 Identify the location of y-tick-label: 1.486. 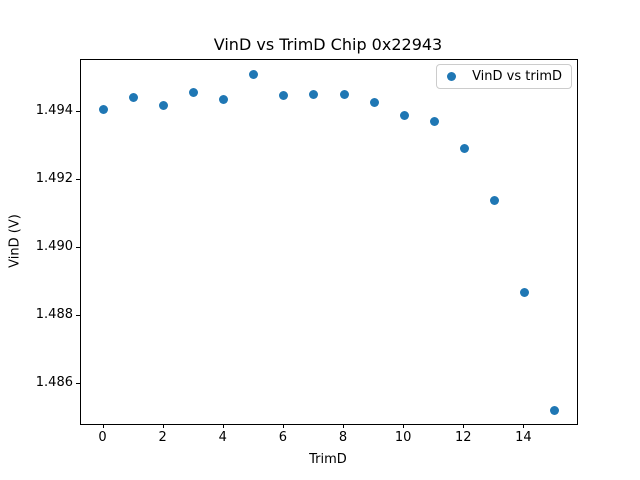
(54, 383).